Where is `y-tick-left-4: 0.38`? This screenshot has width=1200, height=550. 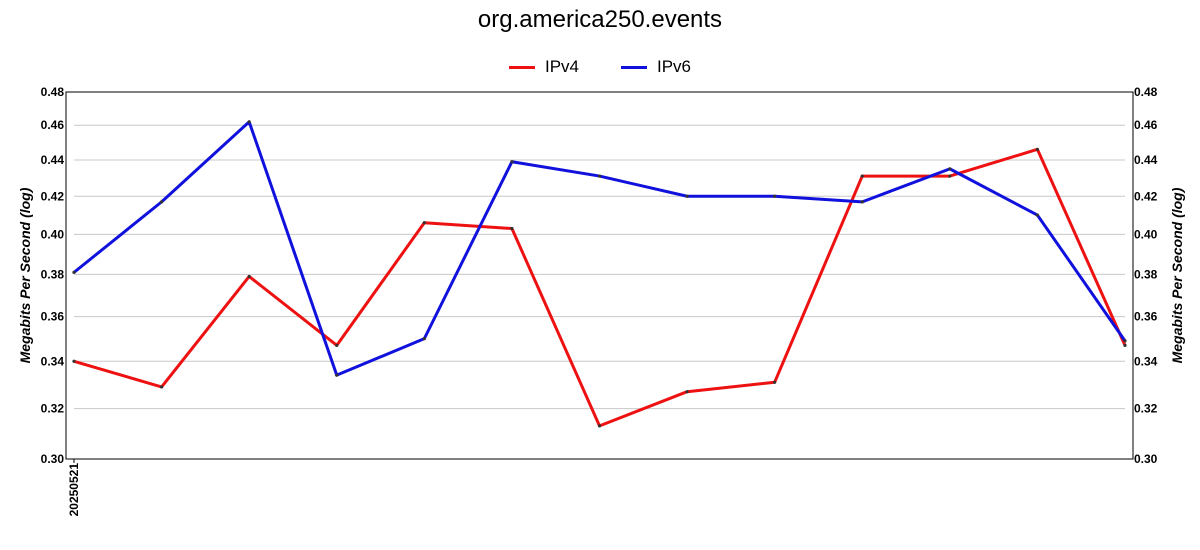
y-tick-left-4: 0.38 is located at coordinates (53, 274).